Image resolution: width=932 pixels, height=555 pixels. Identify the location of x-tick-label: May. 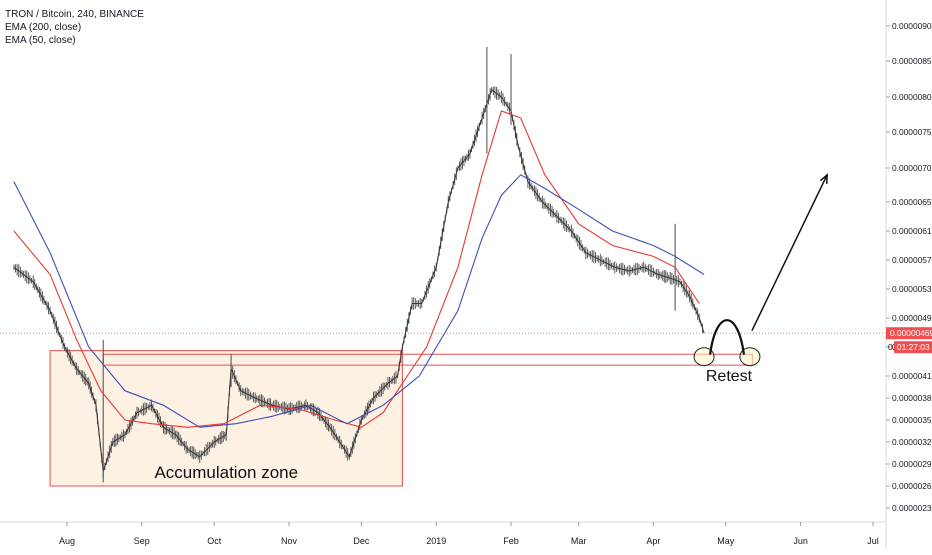
(726, 541).